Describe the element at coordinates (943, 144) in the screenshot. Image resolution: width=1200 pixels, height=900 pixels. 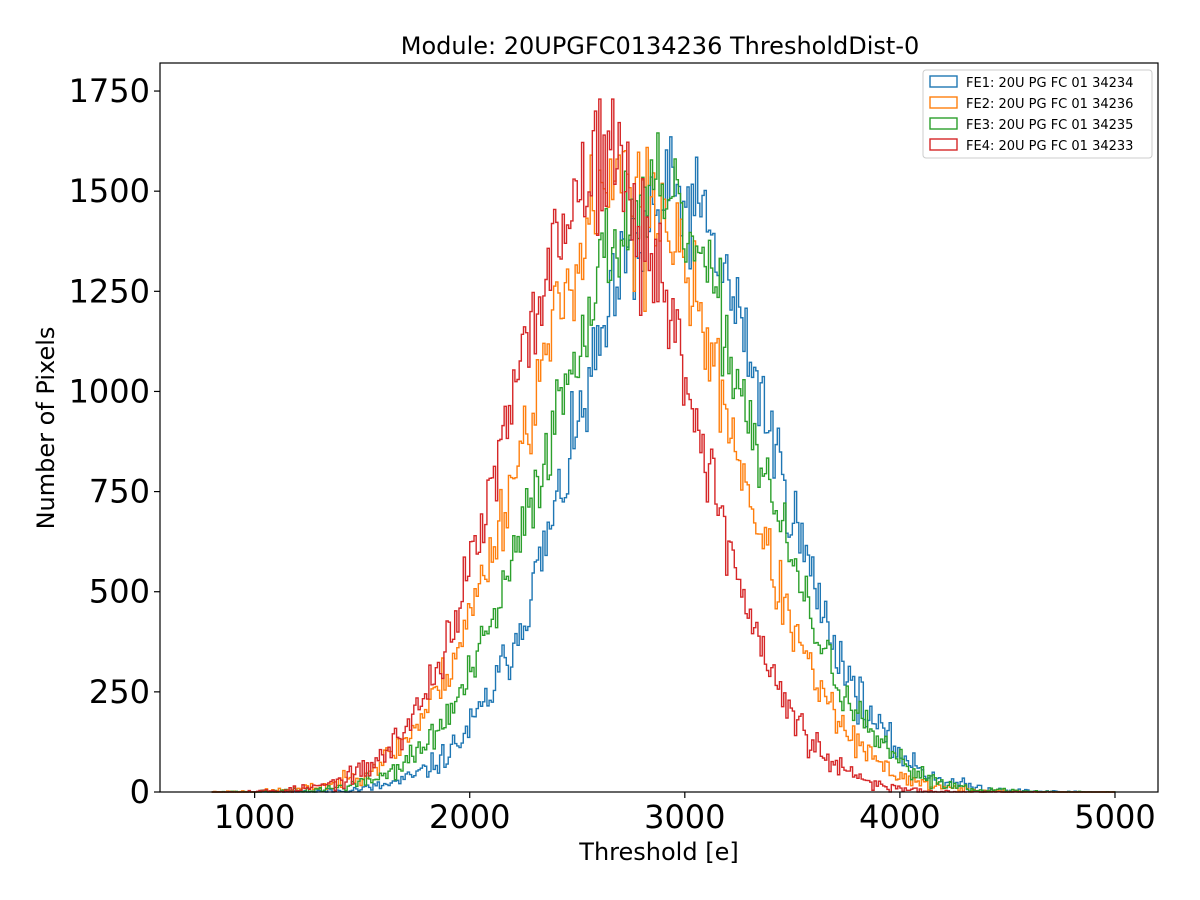
I see `legend-swatch-fe4` at that location.